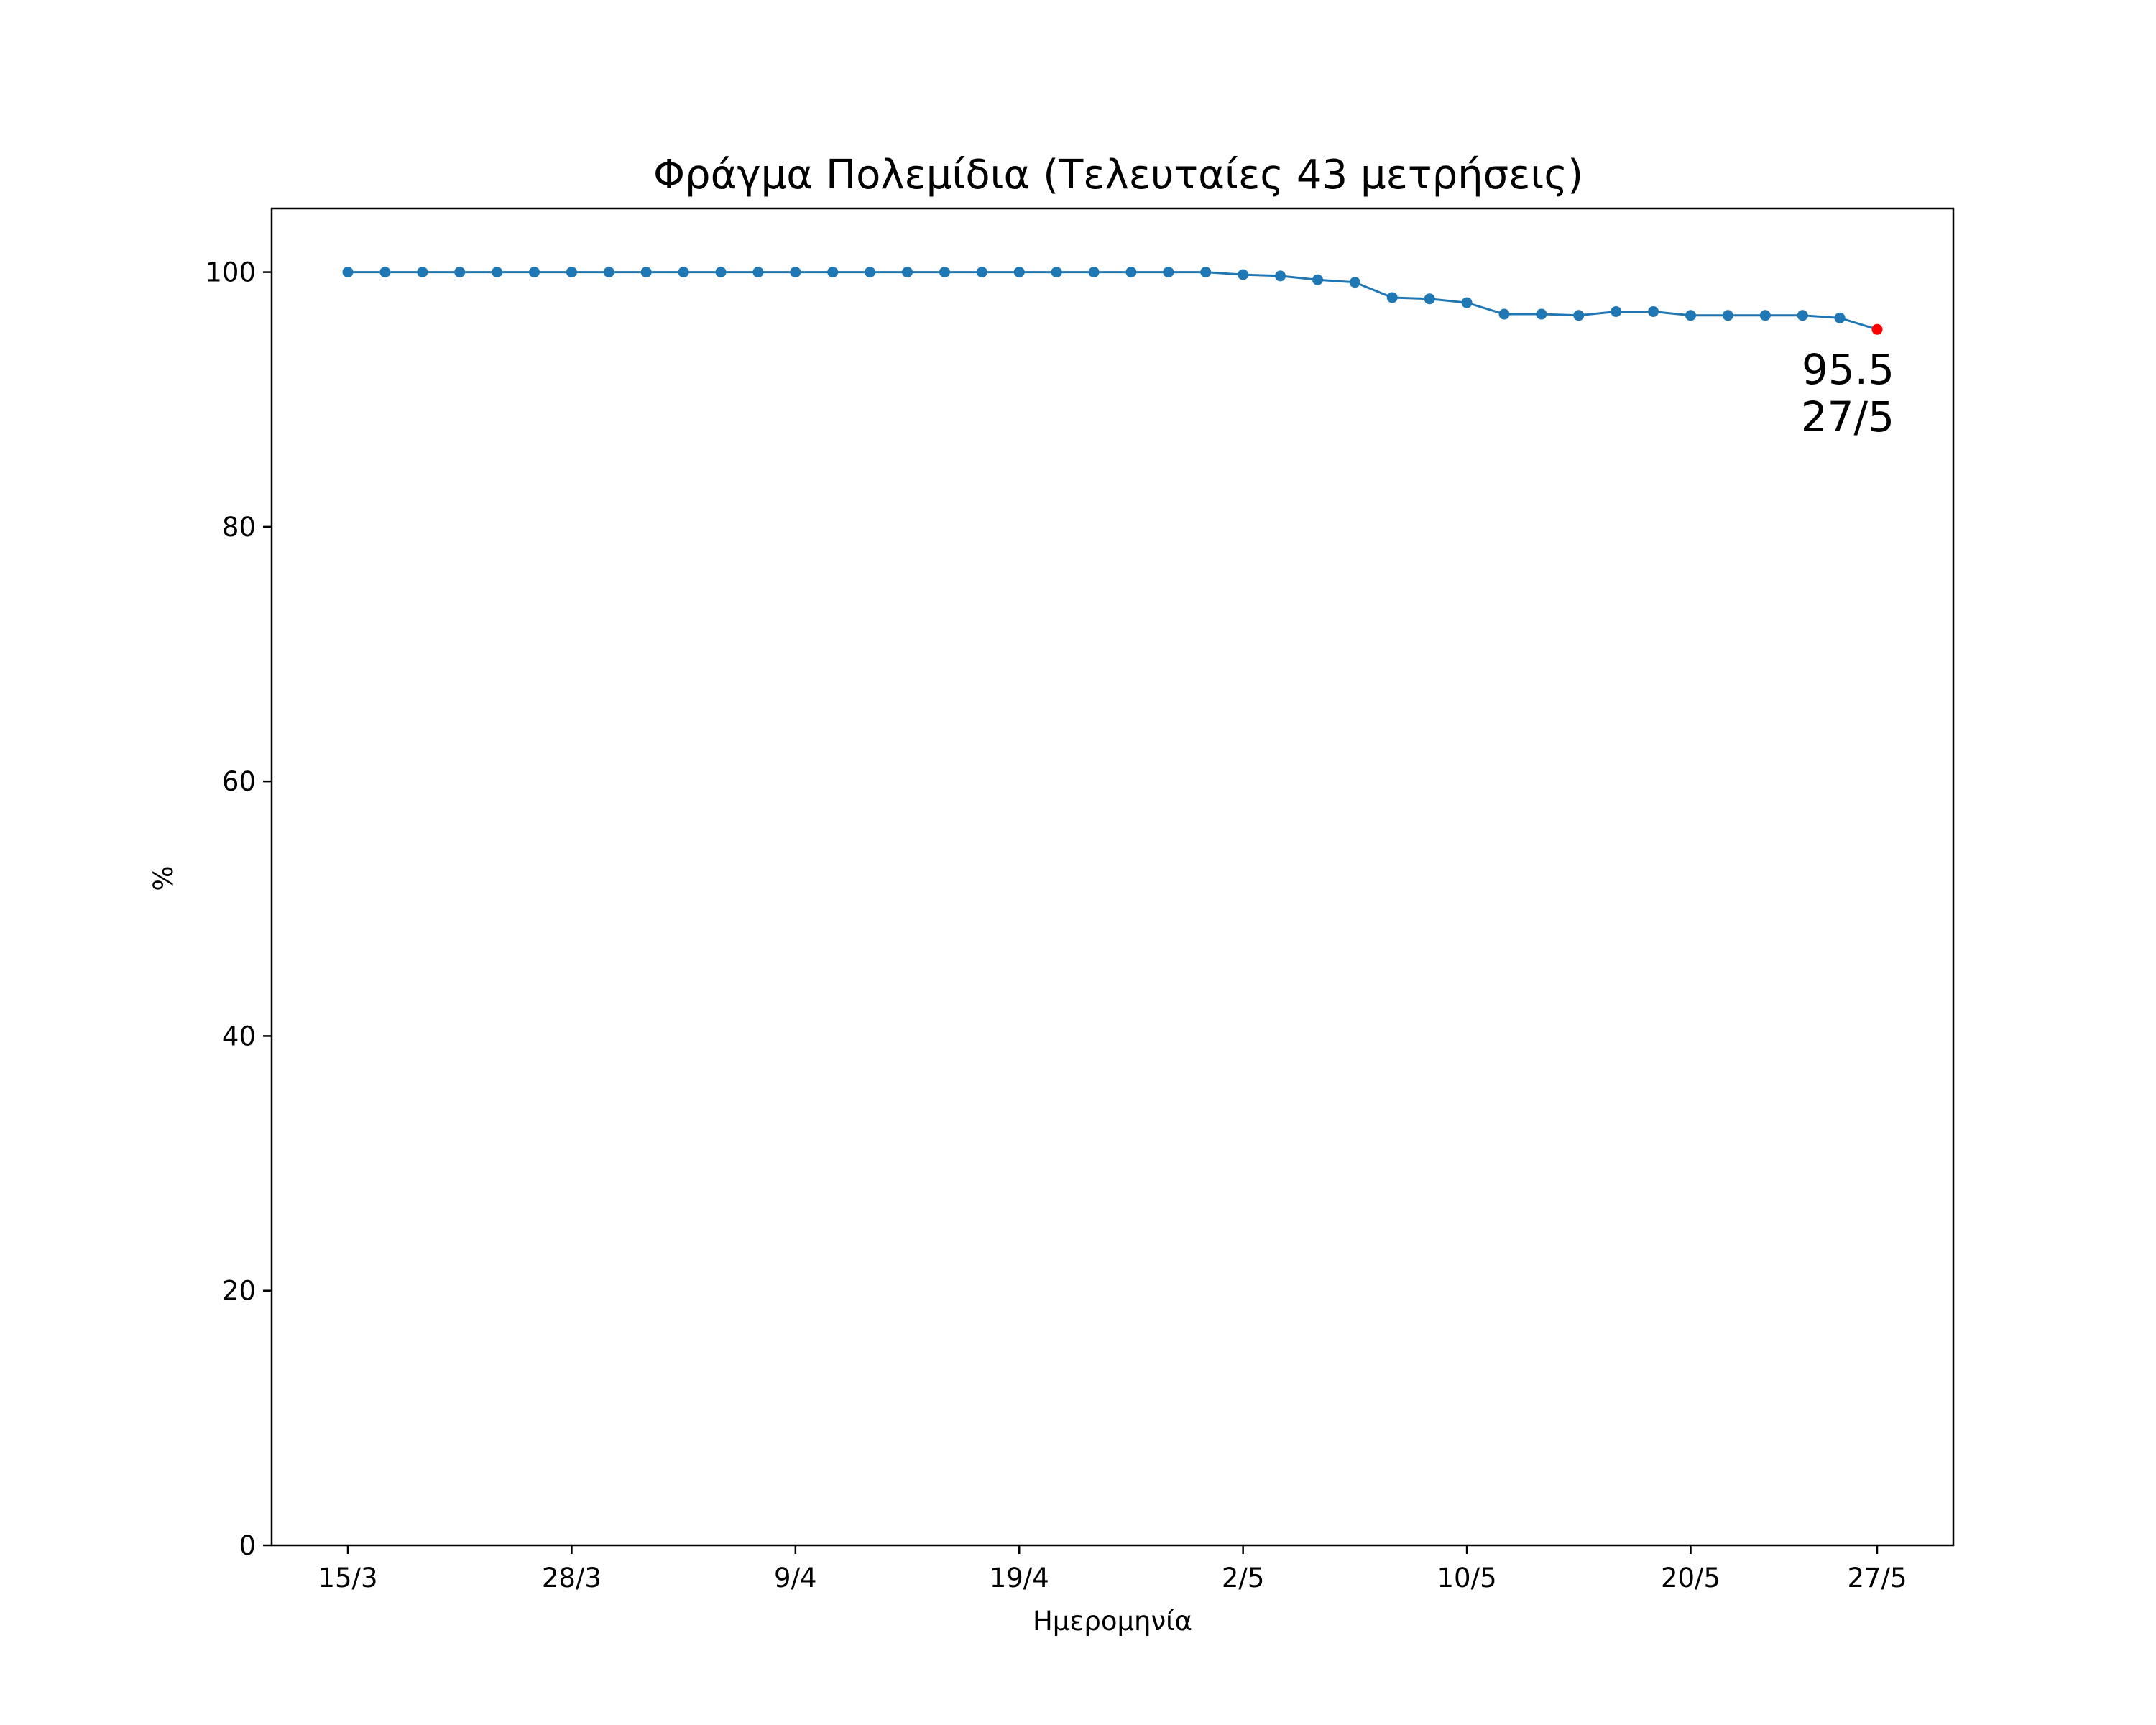  What do you see at coordinates (239, 527) in the screenshot?
I see `y-tick-label: 80` at bounding box center [239, 527].